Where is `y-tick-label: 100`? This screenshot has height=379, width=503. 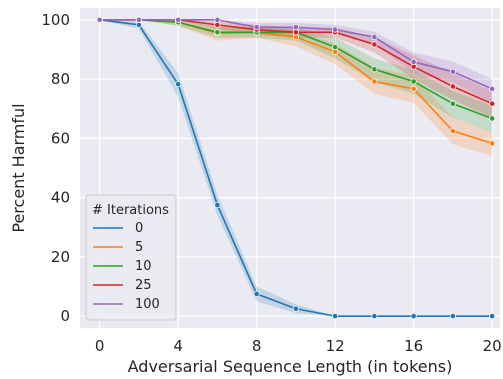
y-tick-label: 100 is located at coordinates (55, 20).